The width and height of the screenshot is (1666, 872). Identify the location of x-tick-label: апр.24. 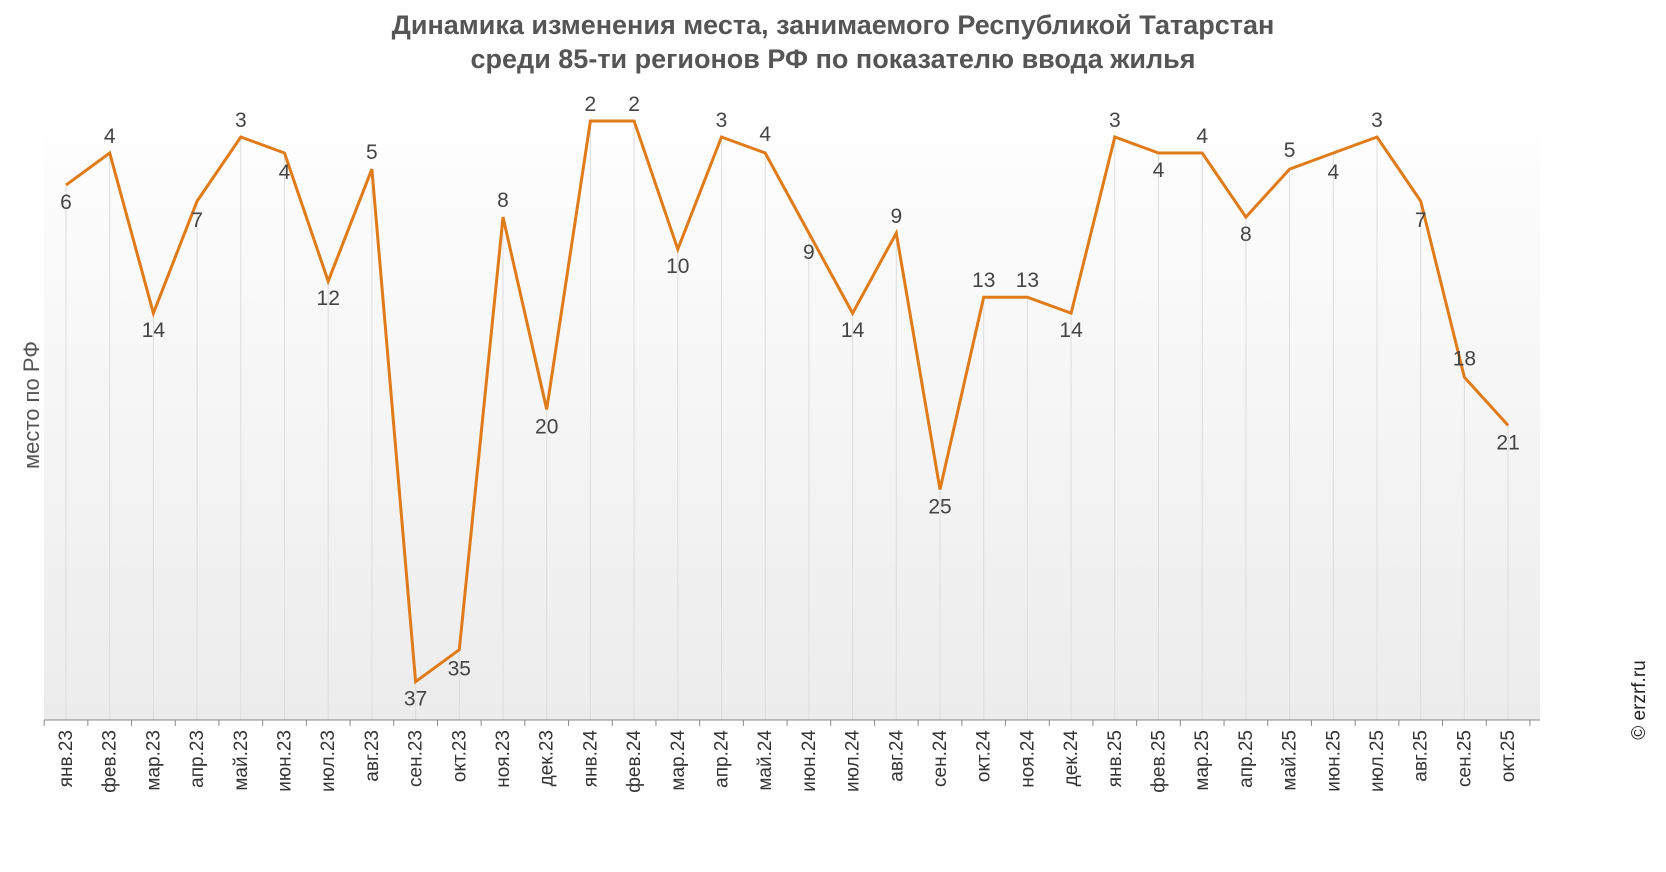
(722, 759).